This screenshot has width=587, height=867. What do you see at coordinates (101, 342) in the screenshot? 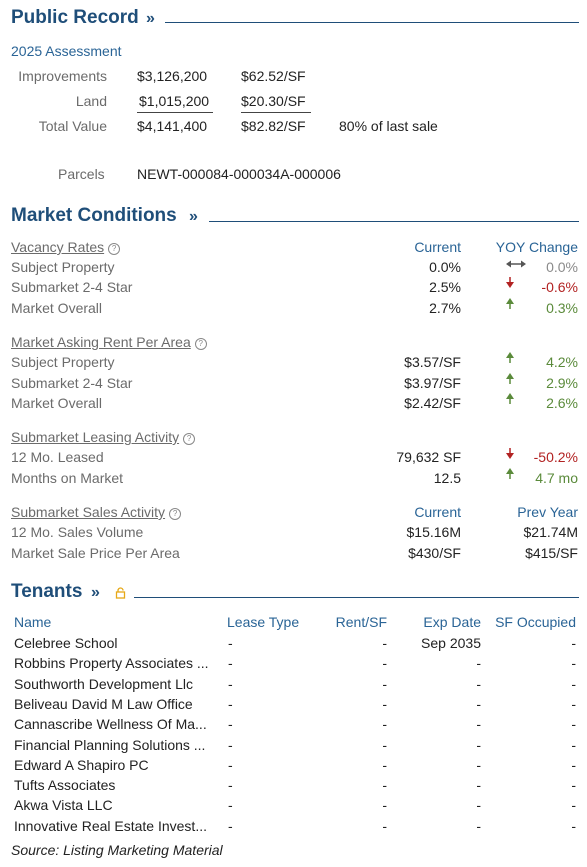
I see `asking-rent-link: Market Asking Rent Per Area` at bounding box center [101, 342].